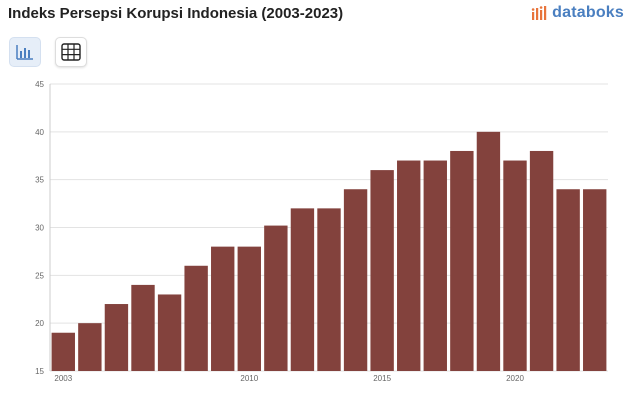  Describe the element at coordinates (302, 289) in the screenshot. I see `bar-2012` at that location.